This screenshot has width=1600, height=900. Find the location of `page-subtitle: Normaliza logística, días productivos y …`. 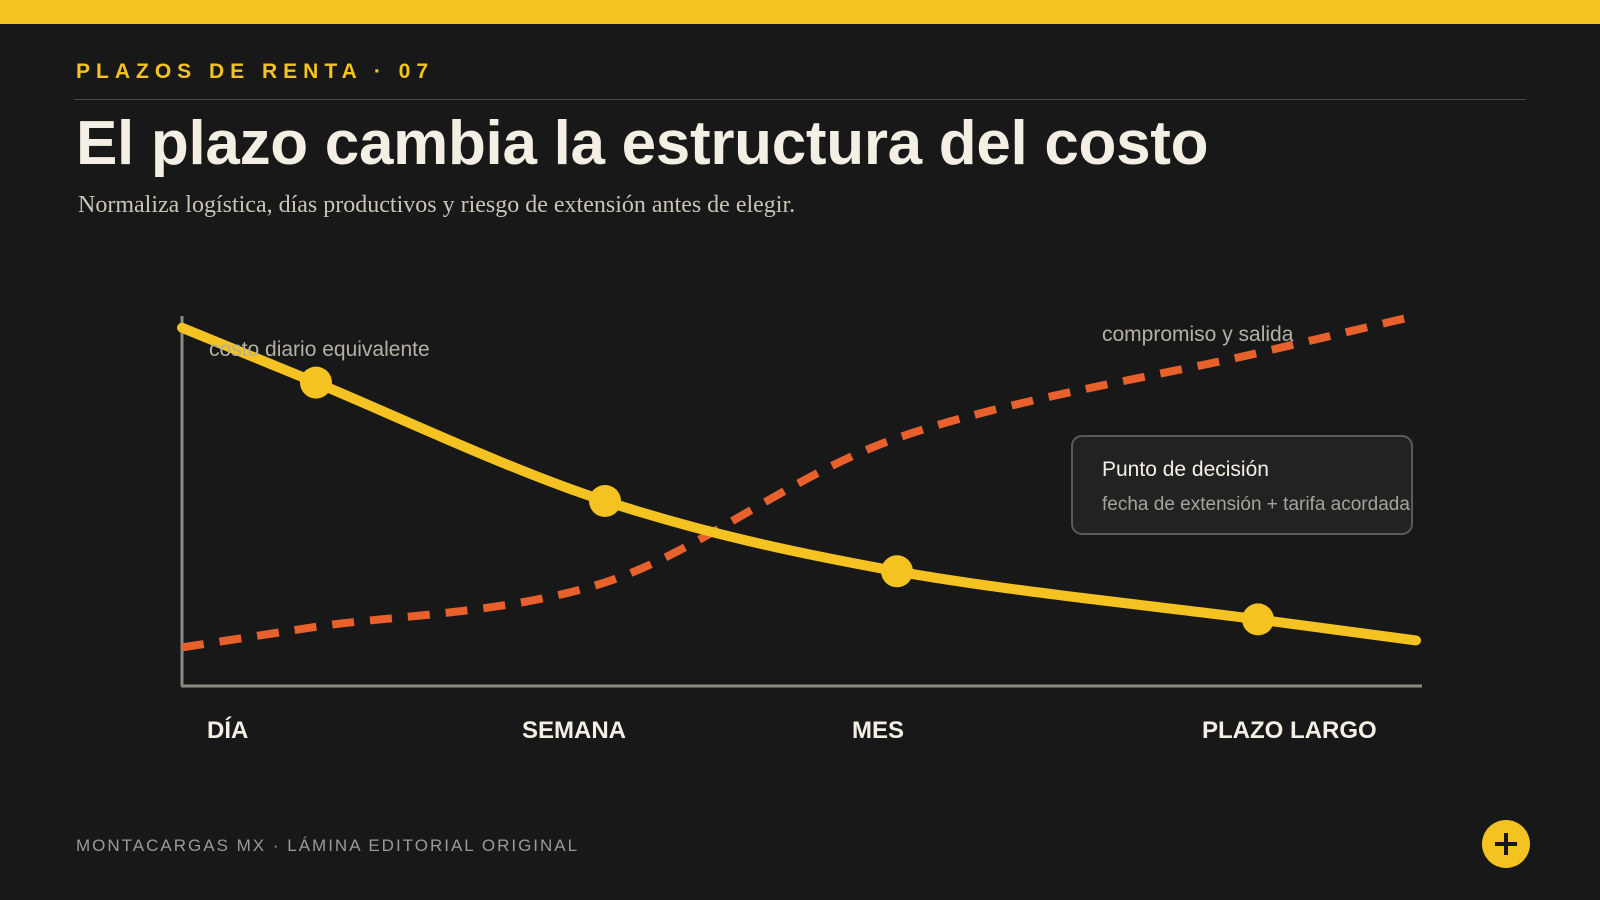

page-subtitle: Normaliza logística, días productivos y … is located at coordinates (437, 205).